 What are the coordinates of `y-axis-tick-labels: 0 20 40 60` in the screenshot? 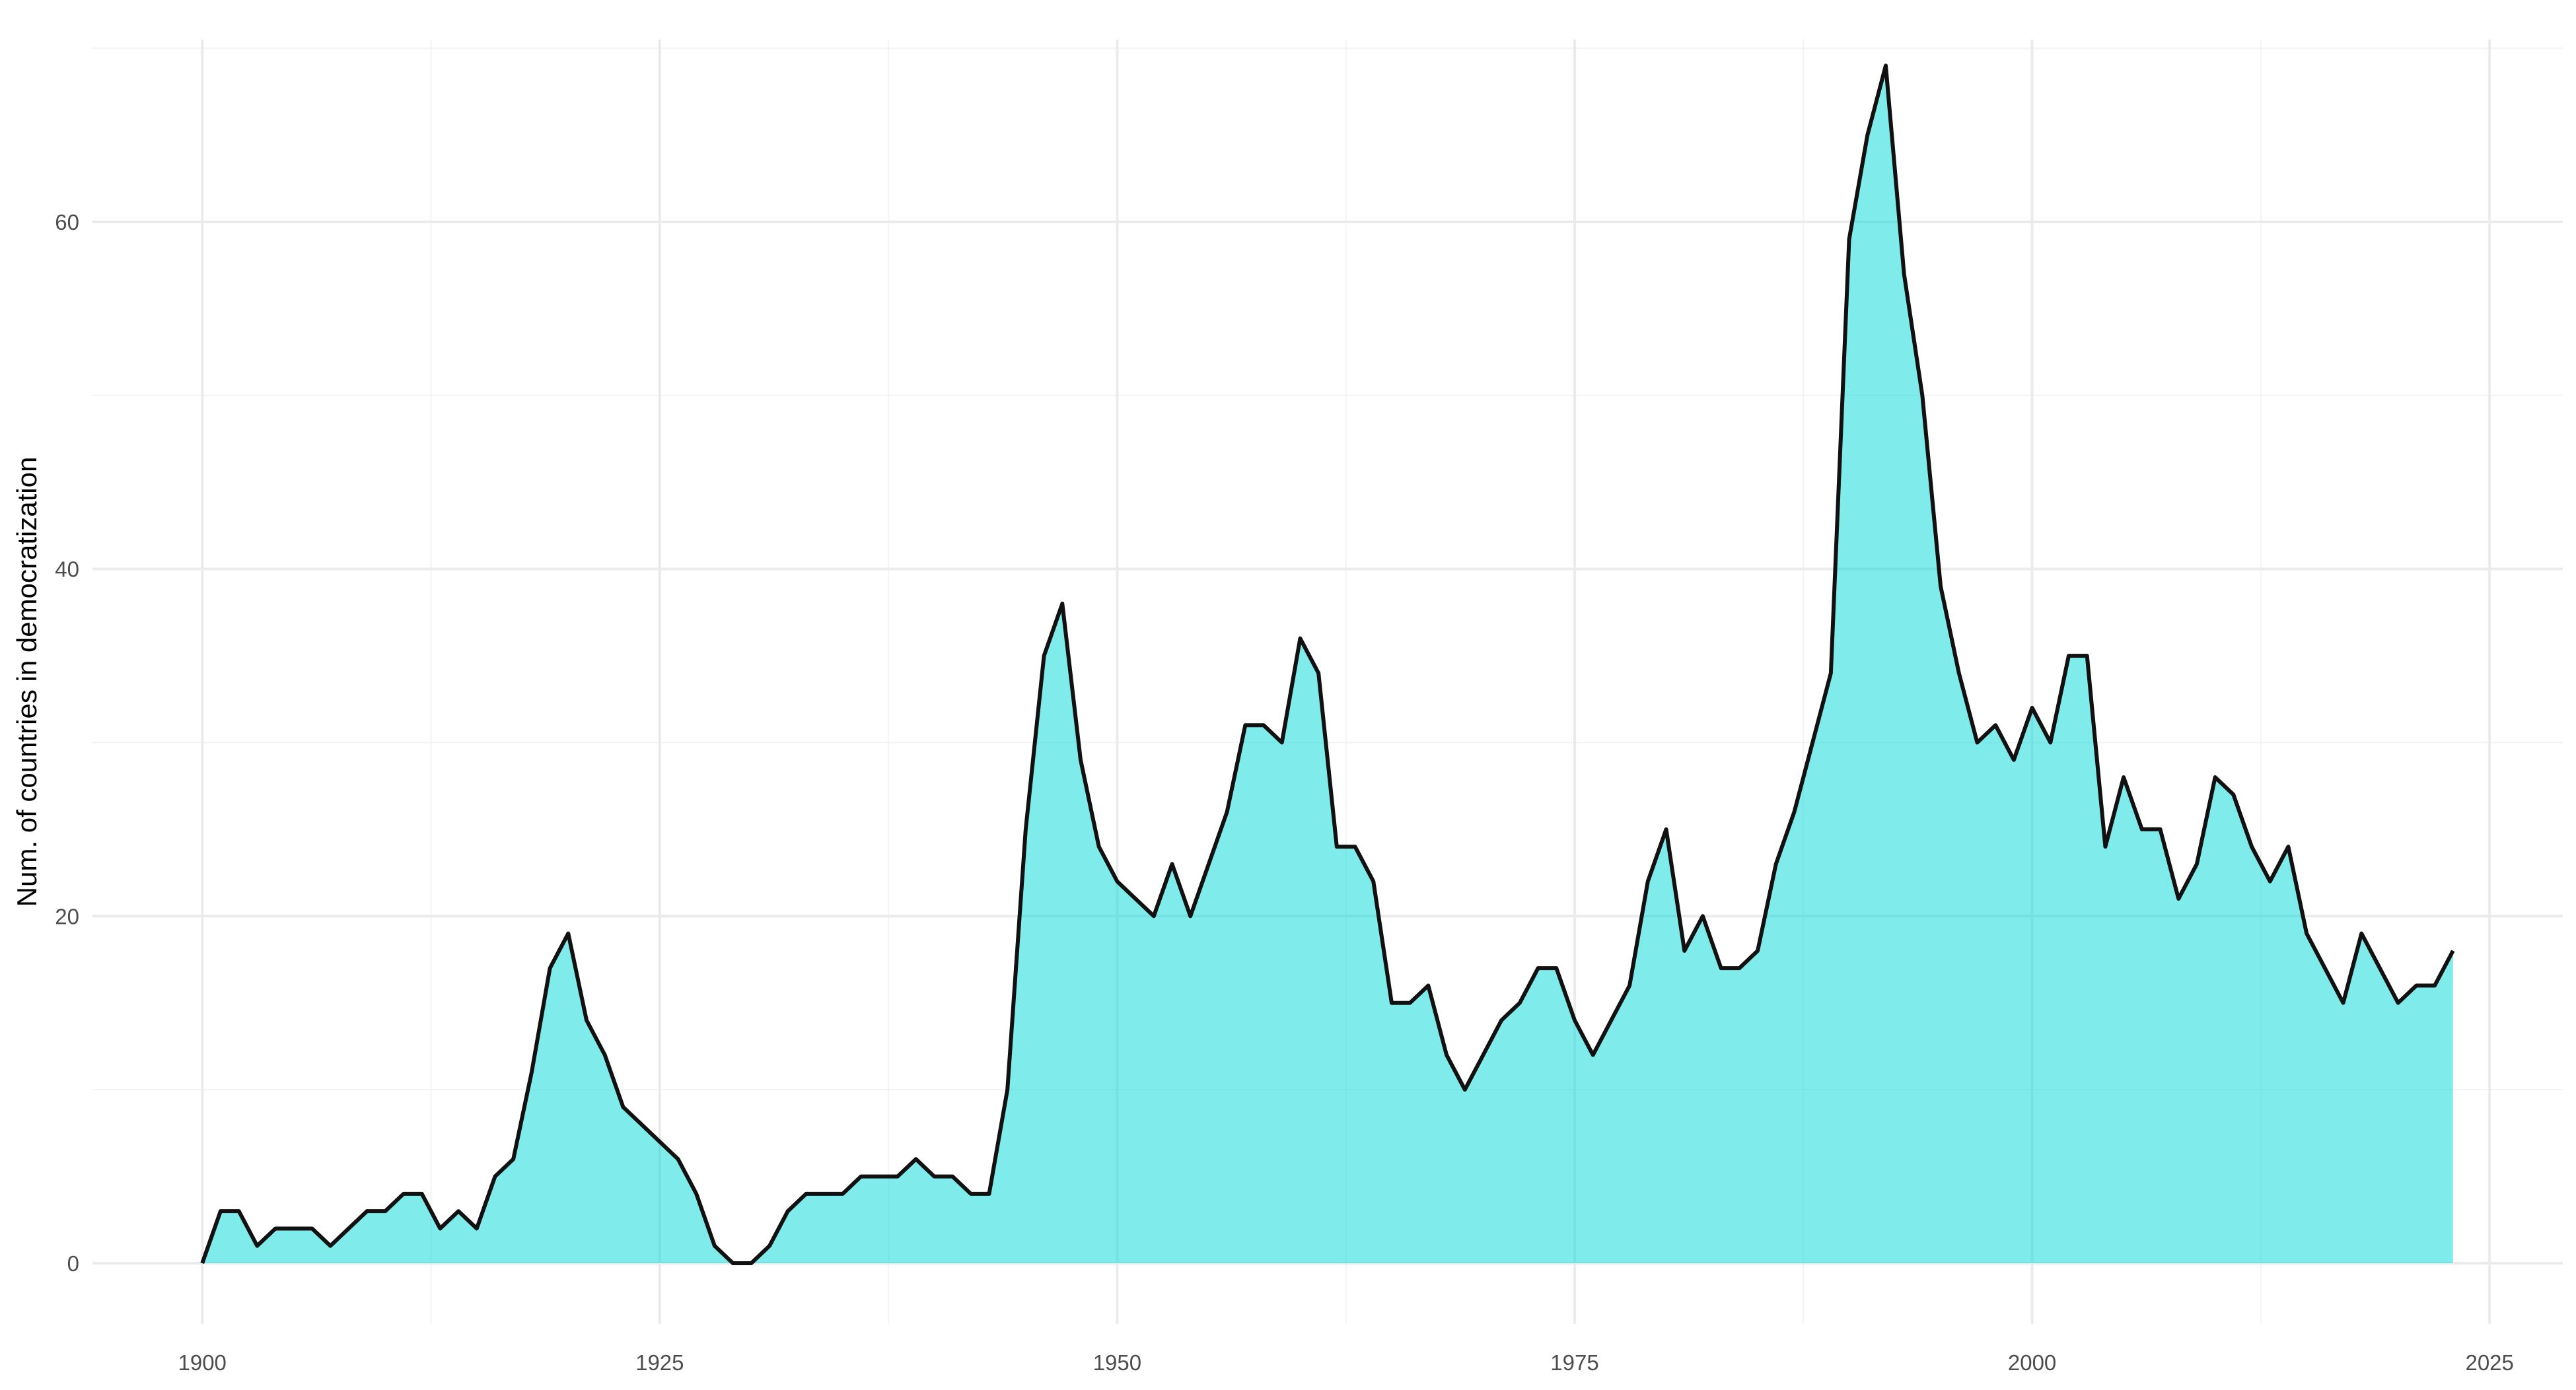 It's located at (67, 743).